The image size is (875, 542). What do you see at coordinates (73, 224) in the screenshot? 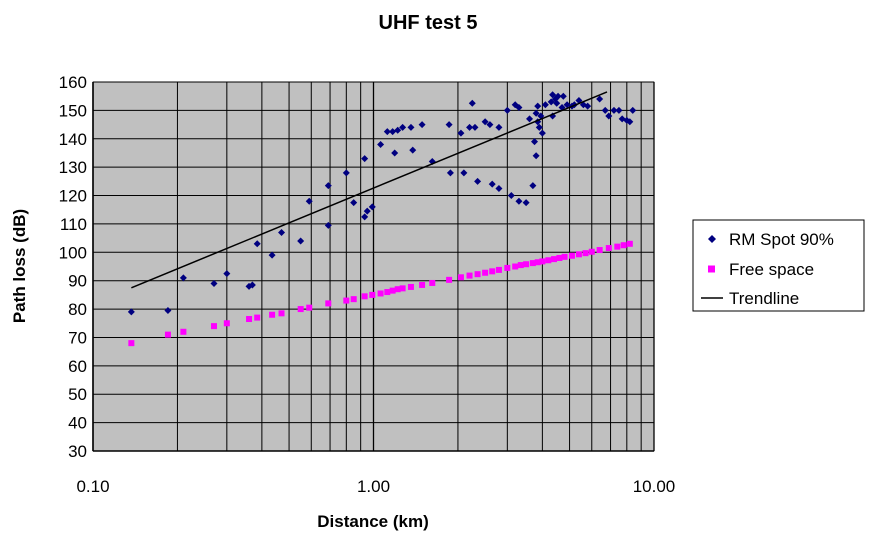
I see `y-tick-label: 110` at bounding box center [73, 224].